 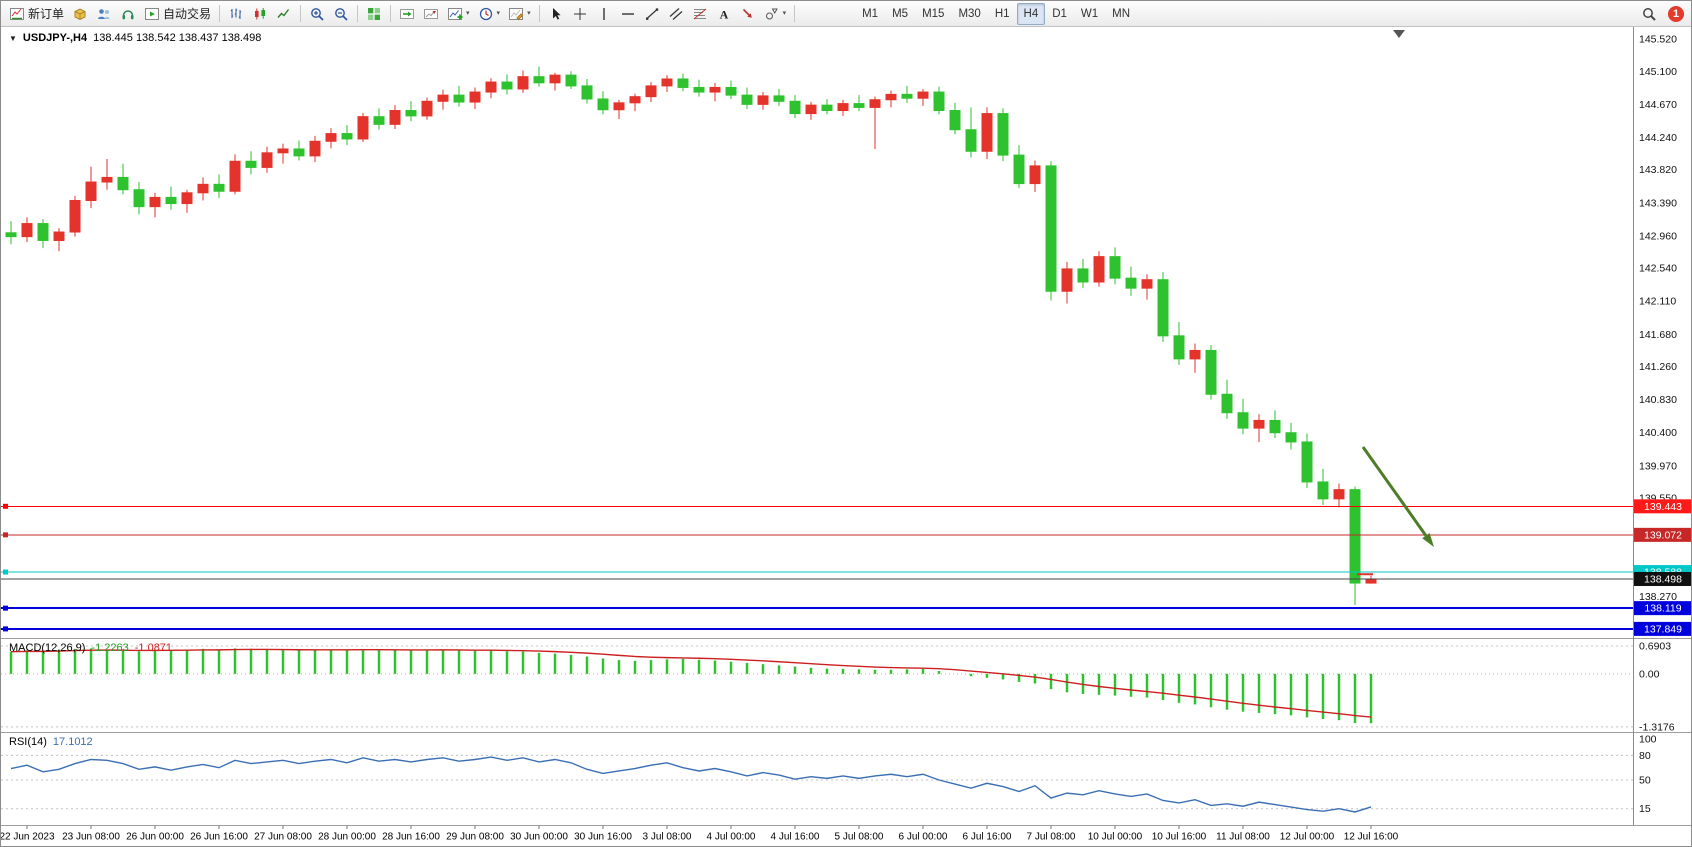 What do you see at coordinates (846, 836) in the screenshot?
I see `time-axis` at bounding box center [846, 836].